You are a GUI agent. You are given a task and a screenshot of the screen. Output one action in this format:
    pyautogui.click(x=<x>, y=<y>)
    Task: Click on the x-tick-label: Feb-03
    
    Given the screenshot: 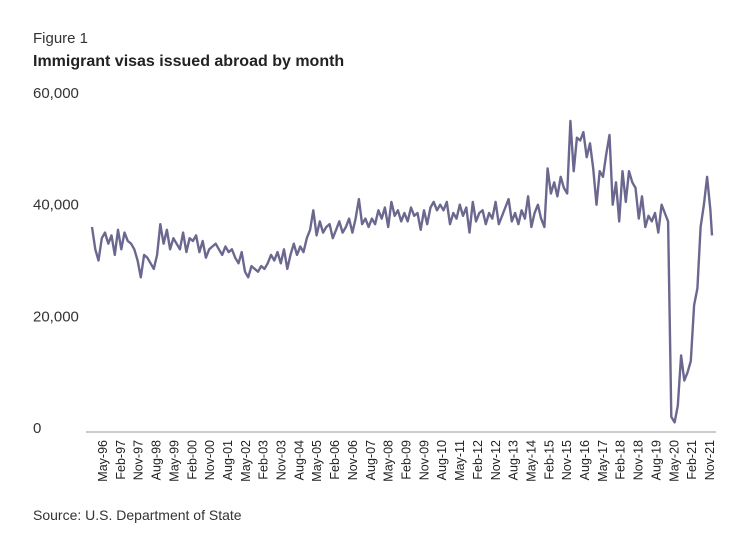 What is the action you would take?
    pyautogui.click(x=264, y=460)
    